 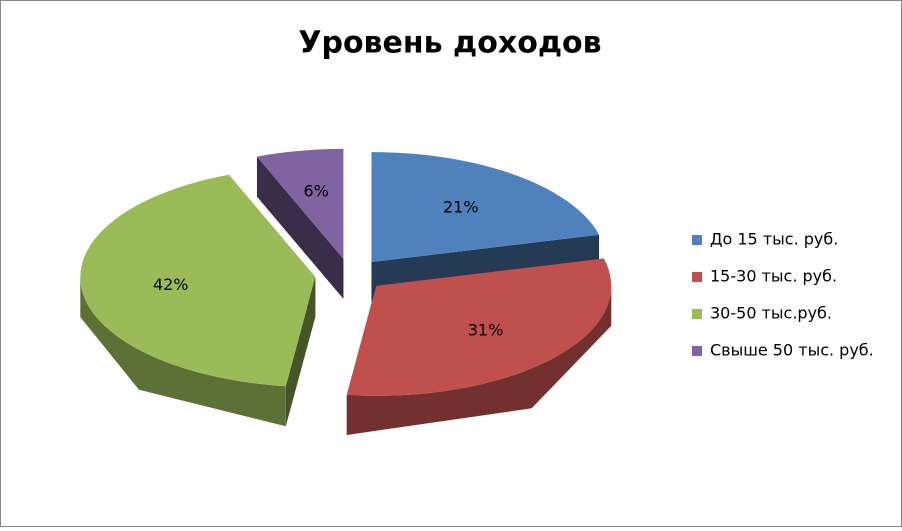 What do you see at coordinates (774, 239) in the screenshot?
I see `legend-label: До 15 тыс. руб.` at bounding box center [774, 239].